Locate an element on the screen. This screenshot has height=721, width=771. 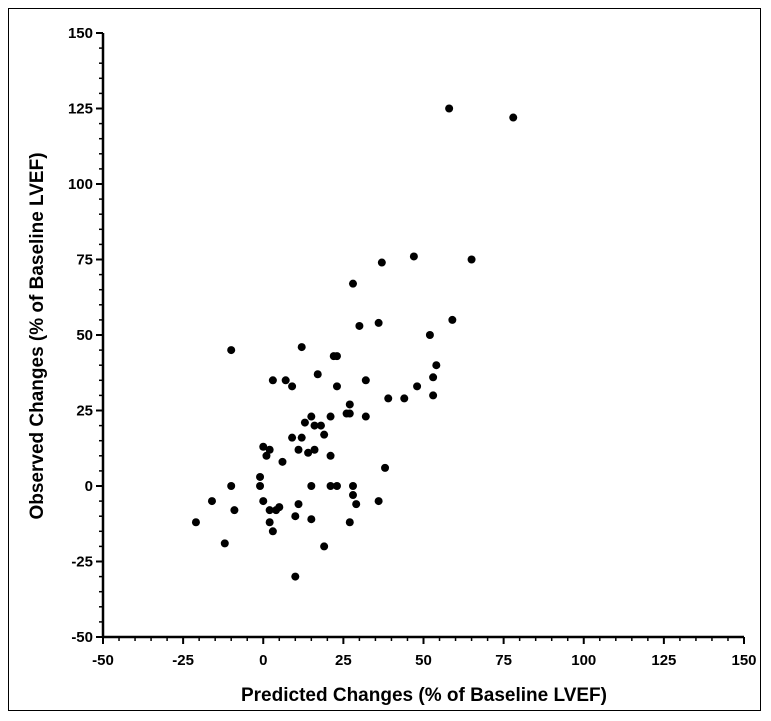
x-tick-label: -25 is located at coordinates (183, 660).